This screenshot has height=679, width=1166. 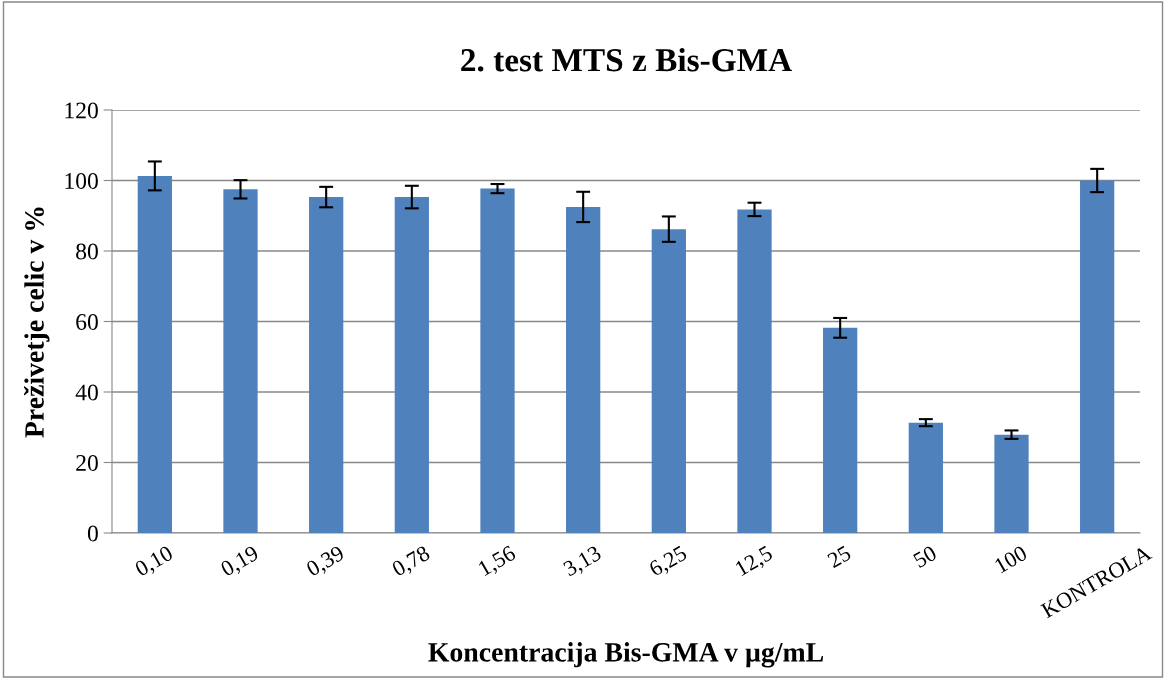 I want to click on x-tick-label: 12,5, so click(x=754, y=562).